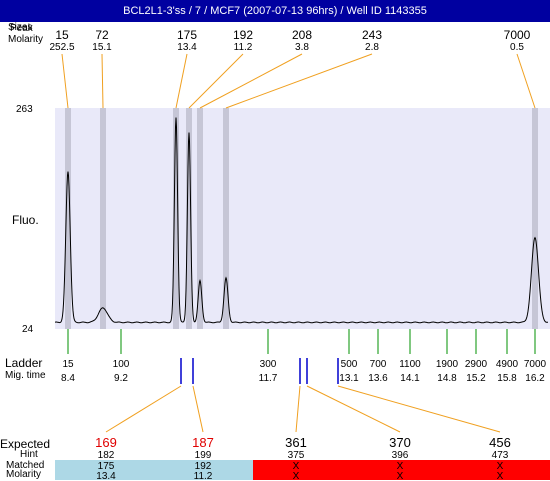  Describe the element at coordinates (302, 47) in the screenshot. I see `peak-molarity-label: 3.8` at that location.